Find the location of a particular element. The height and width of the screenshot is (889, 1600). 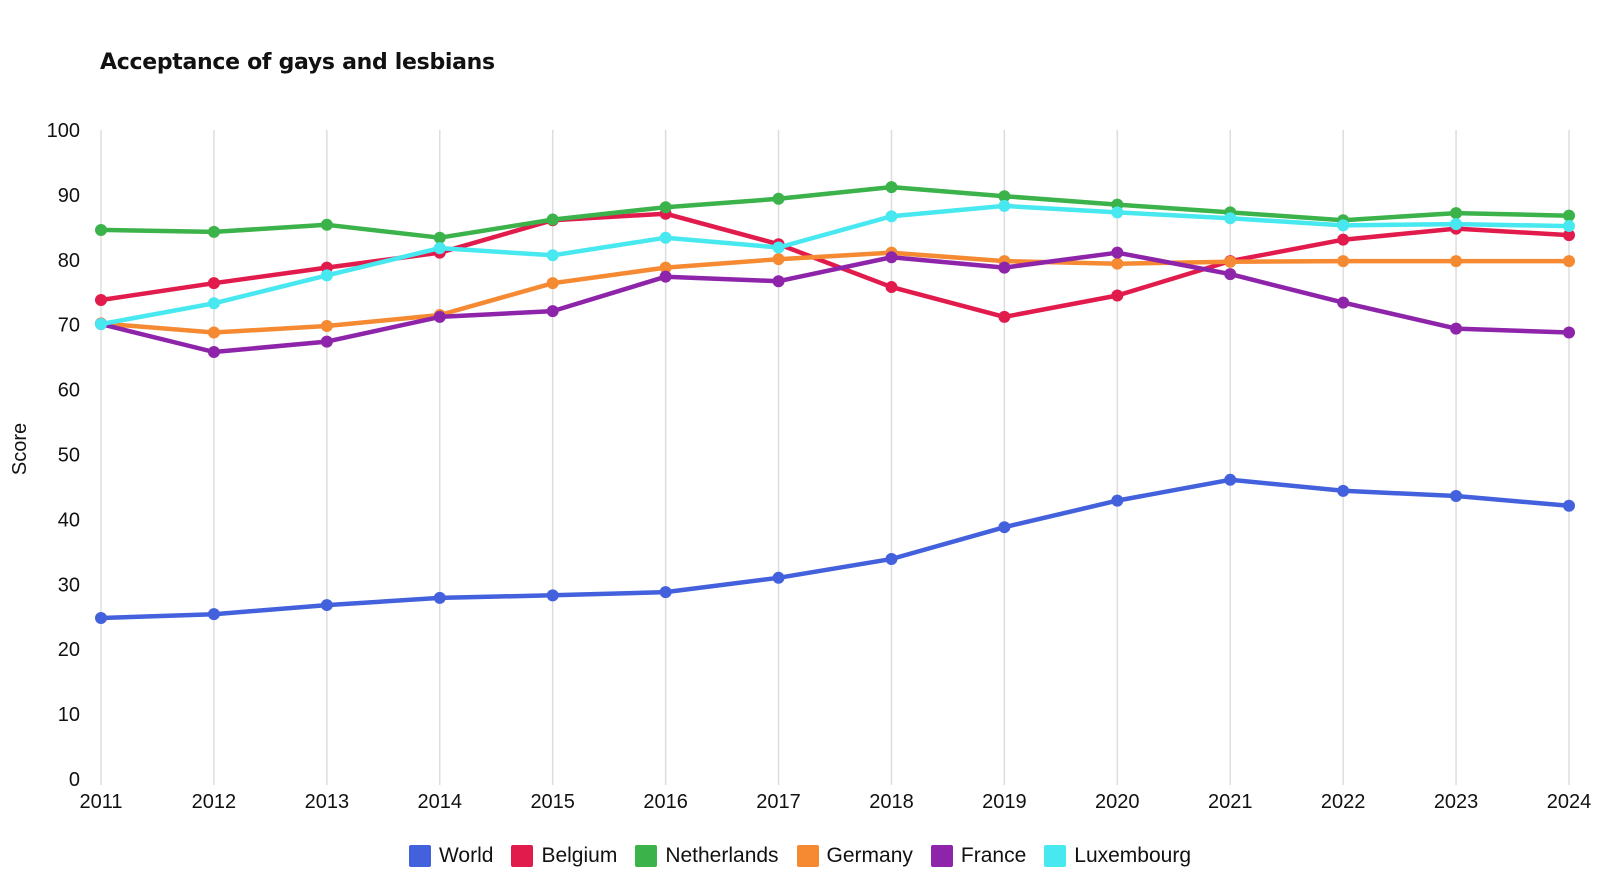

series-luxembourg is located at coordinates (835, 265).